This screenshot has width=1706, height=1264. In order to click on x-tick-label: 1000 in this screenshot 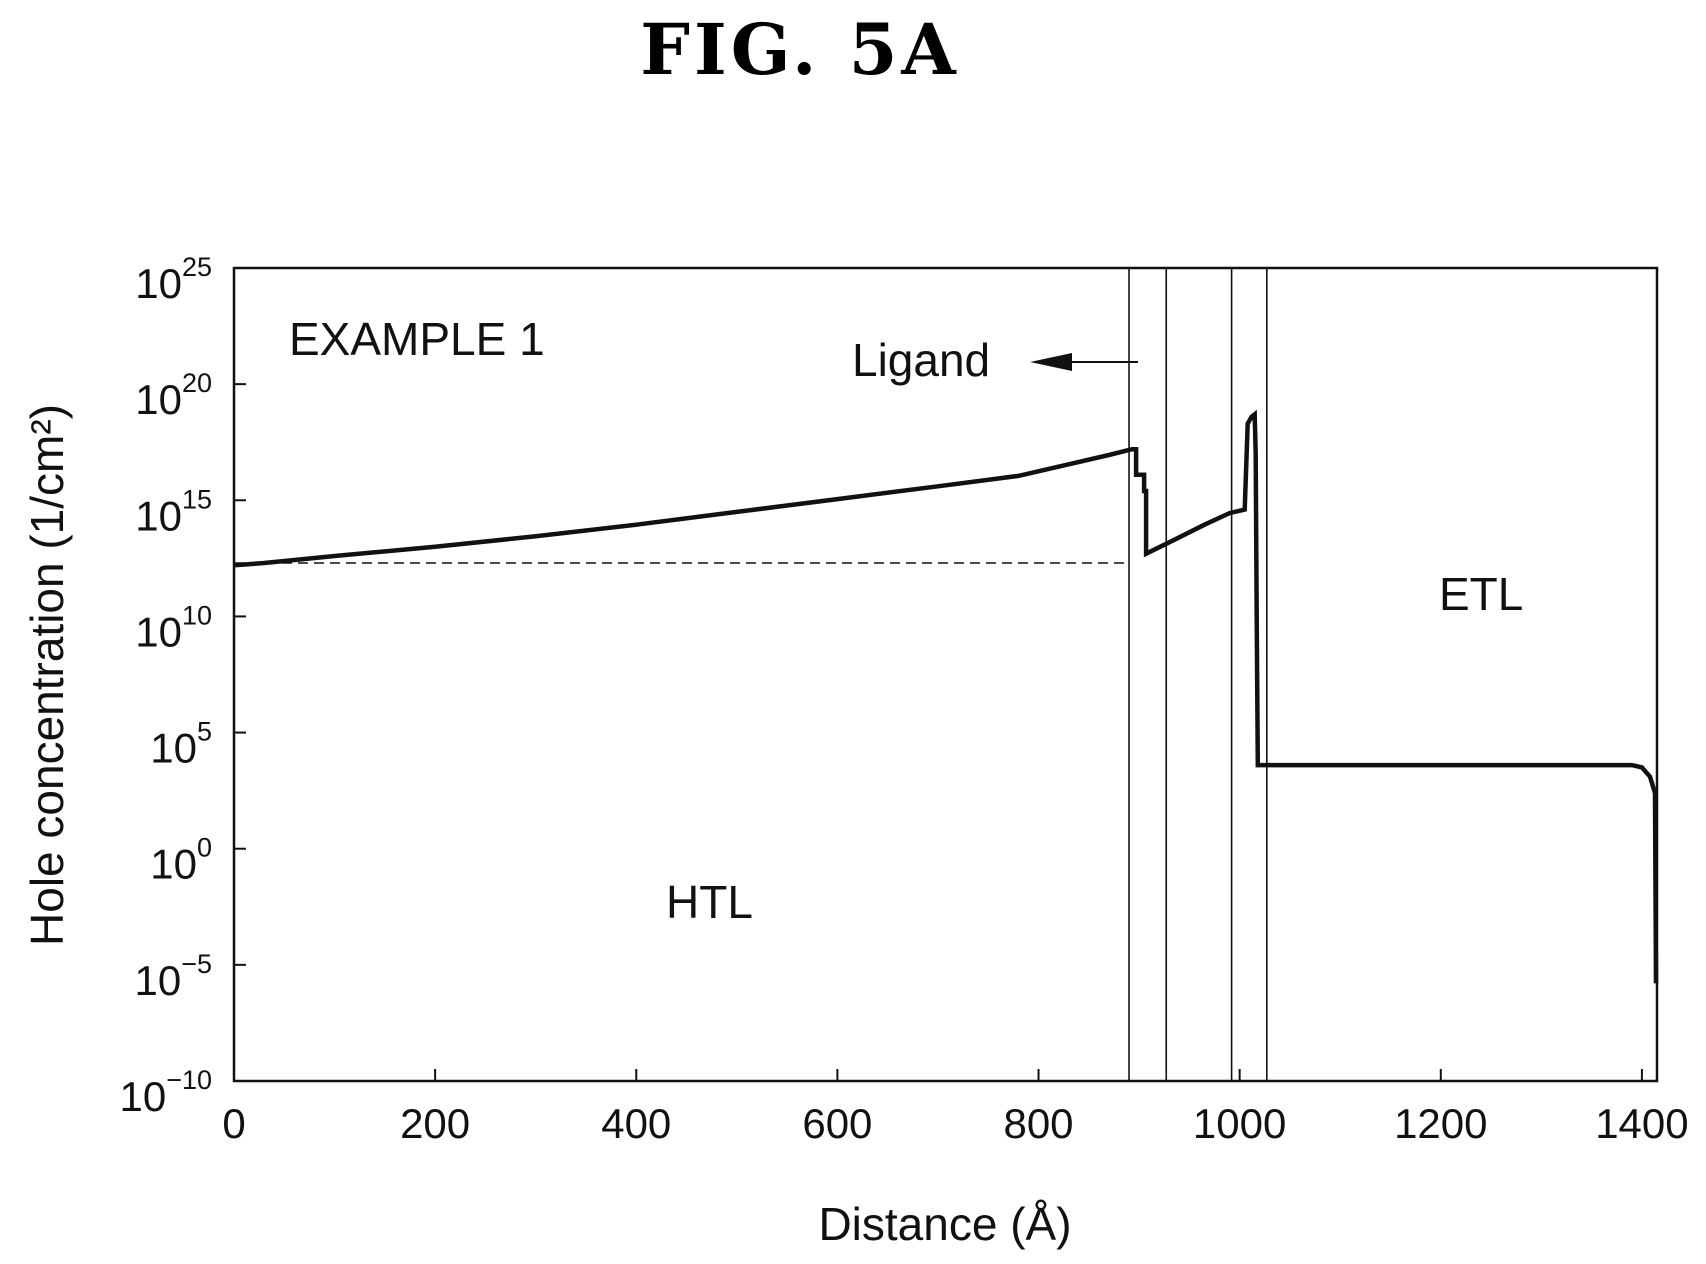, I will do `click(1239, 1123)`.